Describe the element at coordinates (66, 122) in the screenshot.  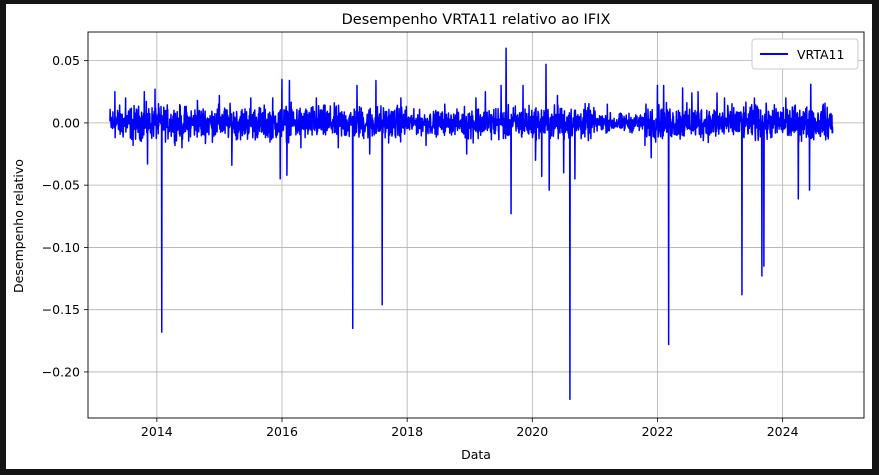
I see `y-tick-label: 0.00` at that location.